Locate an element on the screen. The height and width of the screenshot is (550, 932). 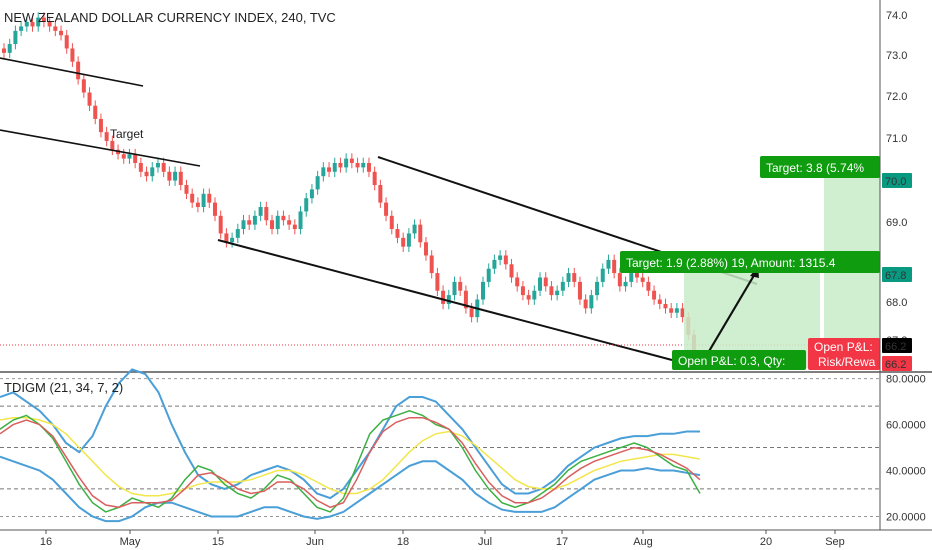
open-pl-label: Open P&L: 0.3, Qty: is located at coordinates (739, 360).